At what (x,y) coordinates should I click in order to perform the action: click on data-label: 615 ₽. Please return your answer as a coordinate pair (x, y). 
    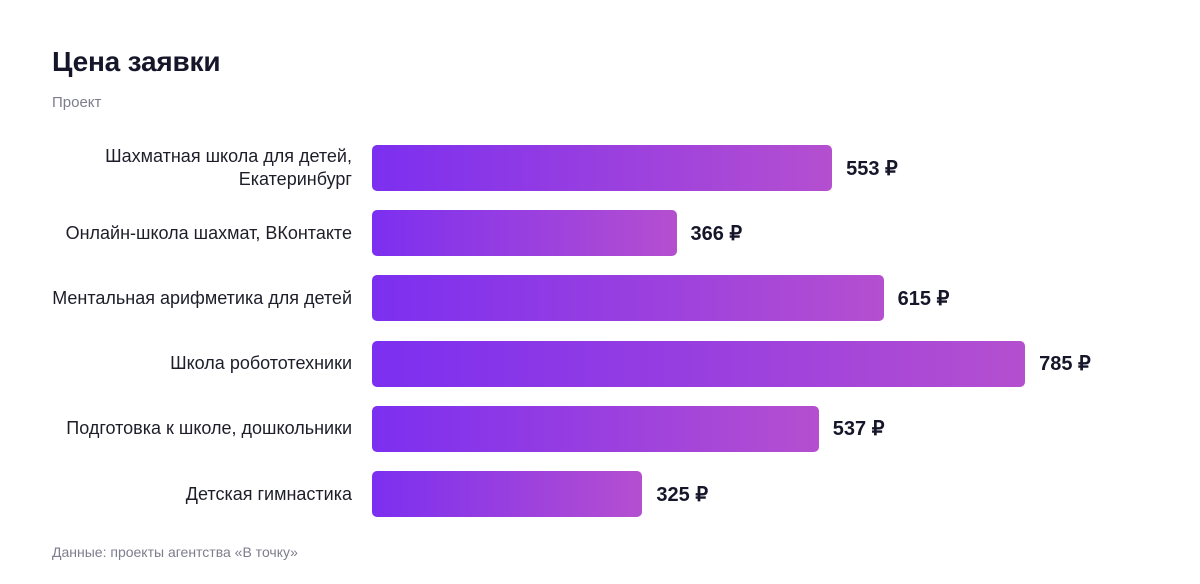
    Looking at the image, I should click on (923, 298).